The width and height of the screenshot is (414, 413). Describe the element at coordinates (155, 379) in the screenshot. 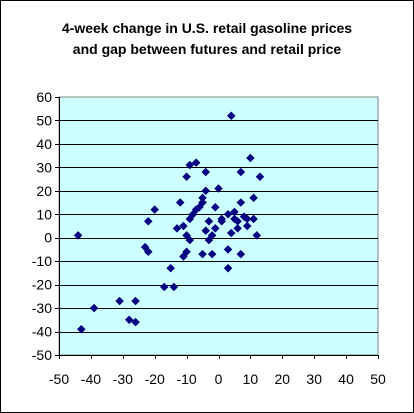

I see `x-tick-label: -20` at that location.